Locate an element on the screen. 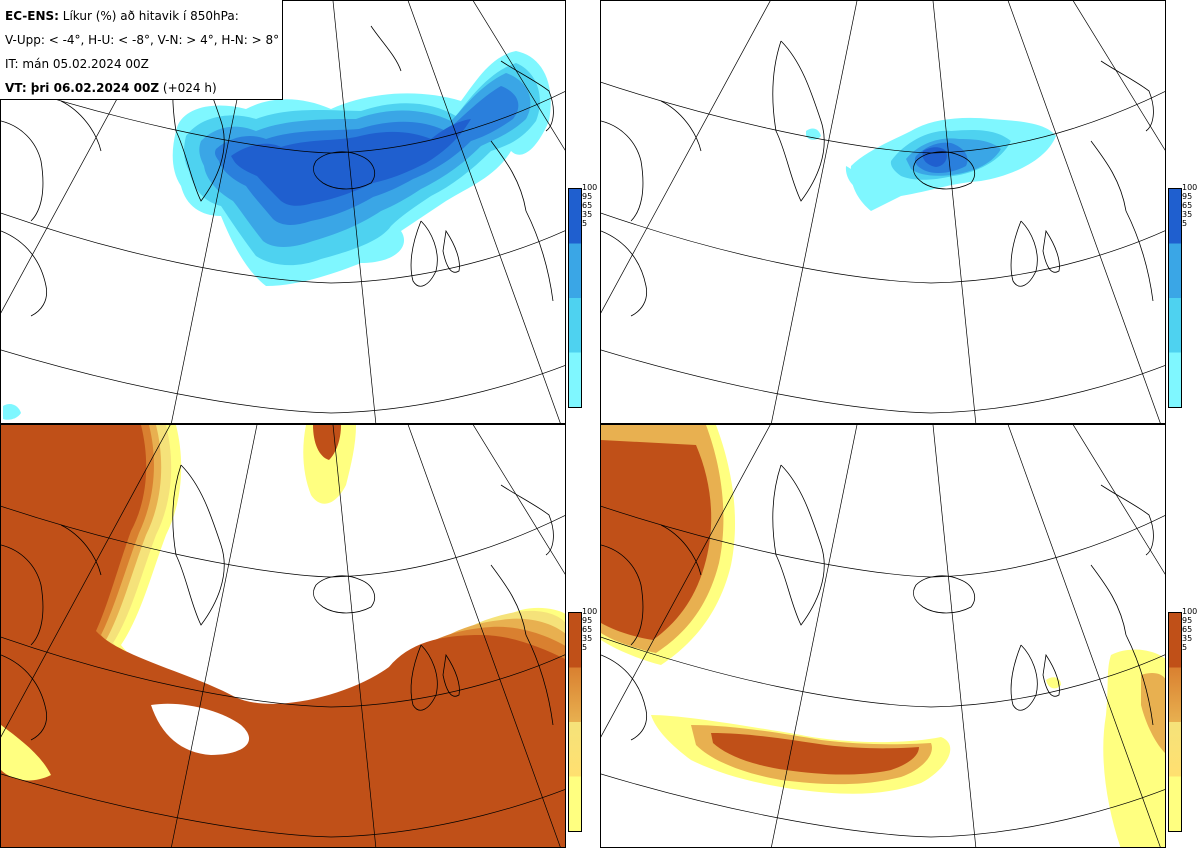  colorbar-h-u is located at coordinates (1175, 298).